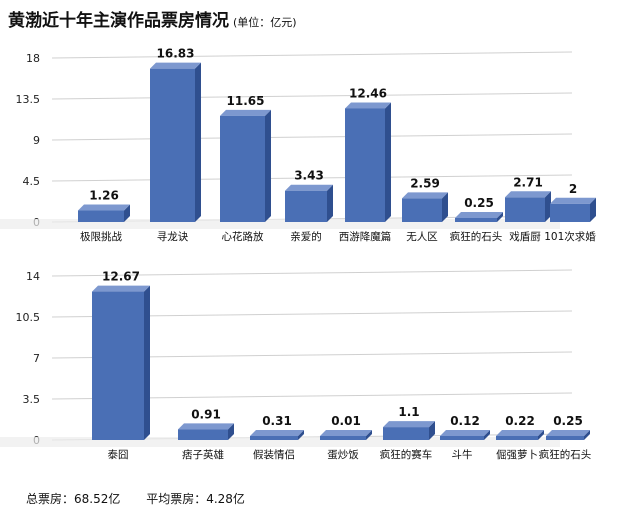 Image resolution: width=620 pixels, height=513 pixels. What do you see at coordinates (243, 236) in the screenshot?
I see `x-tick-label: 心花路放` at bounding box center [243, 236].